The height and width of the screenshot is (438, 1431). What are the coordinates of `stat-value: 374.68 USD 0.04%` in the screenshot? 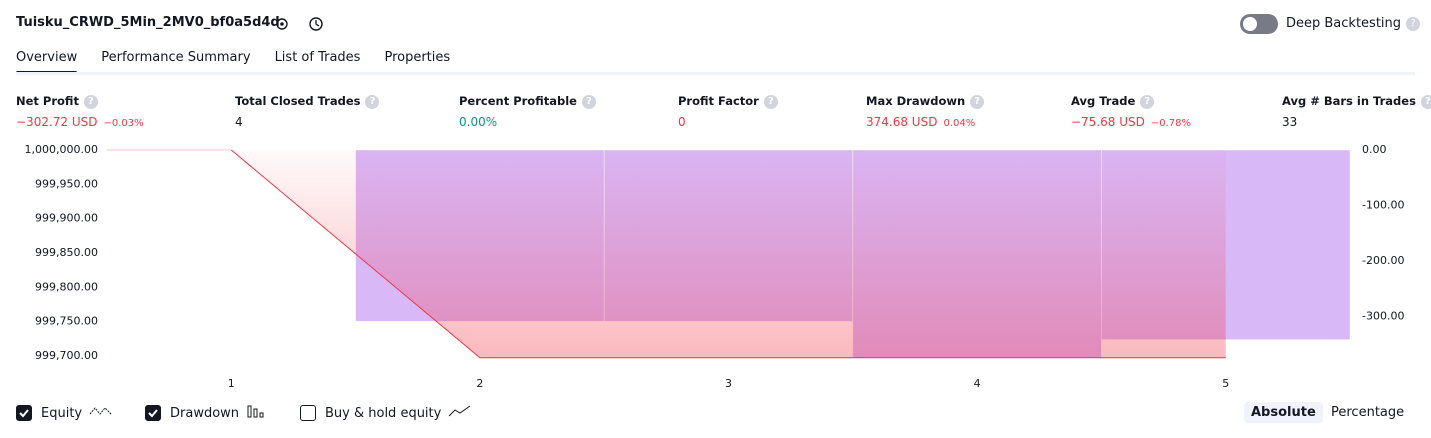 It's located at (925, 122).